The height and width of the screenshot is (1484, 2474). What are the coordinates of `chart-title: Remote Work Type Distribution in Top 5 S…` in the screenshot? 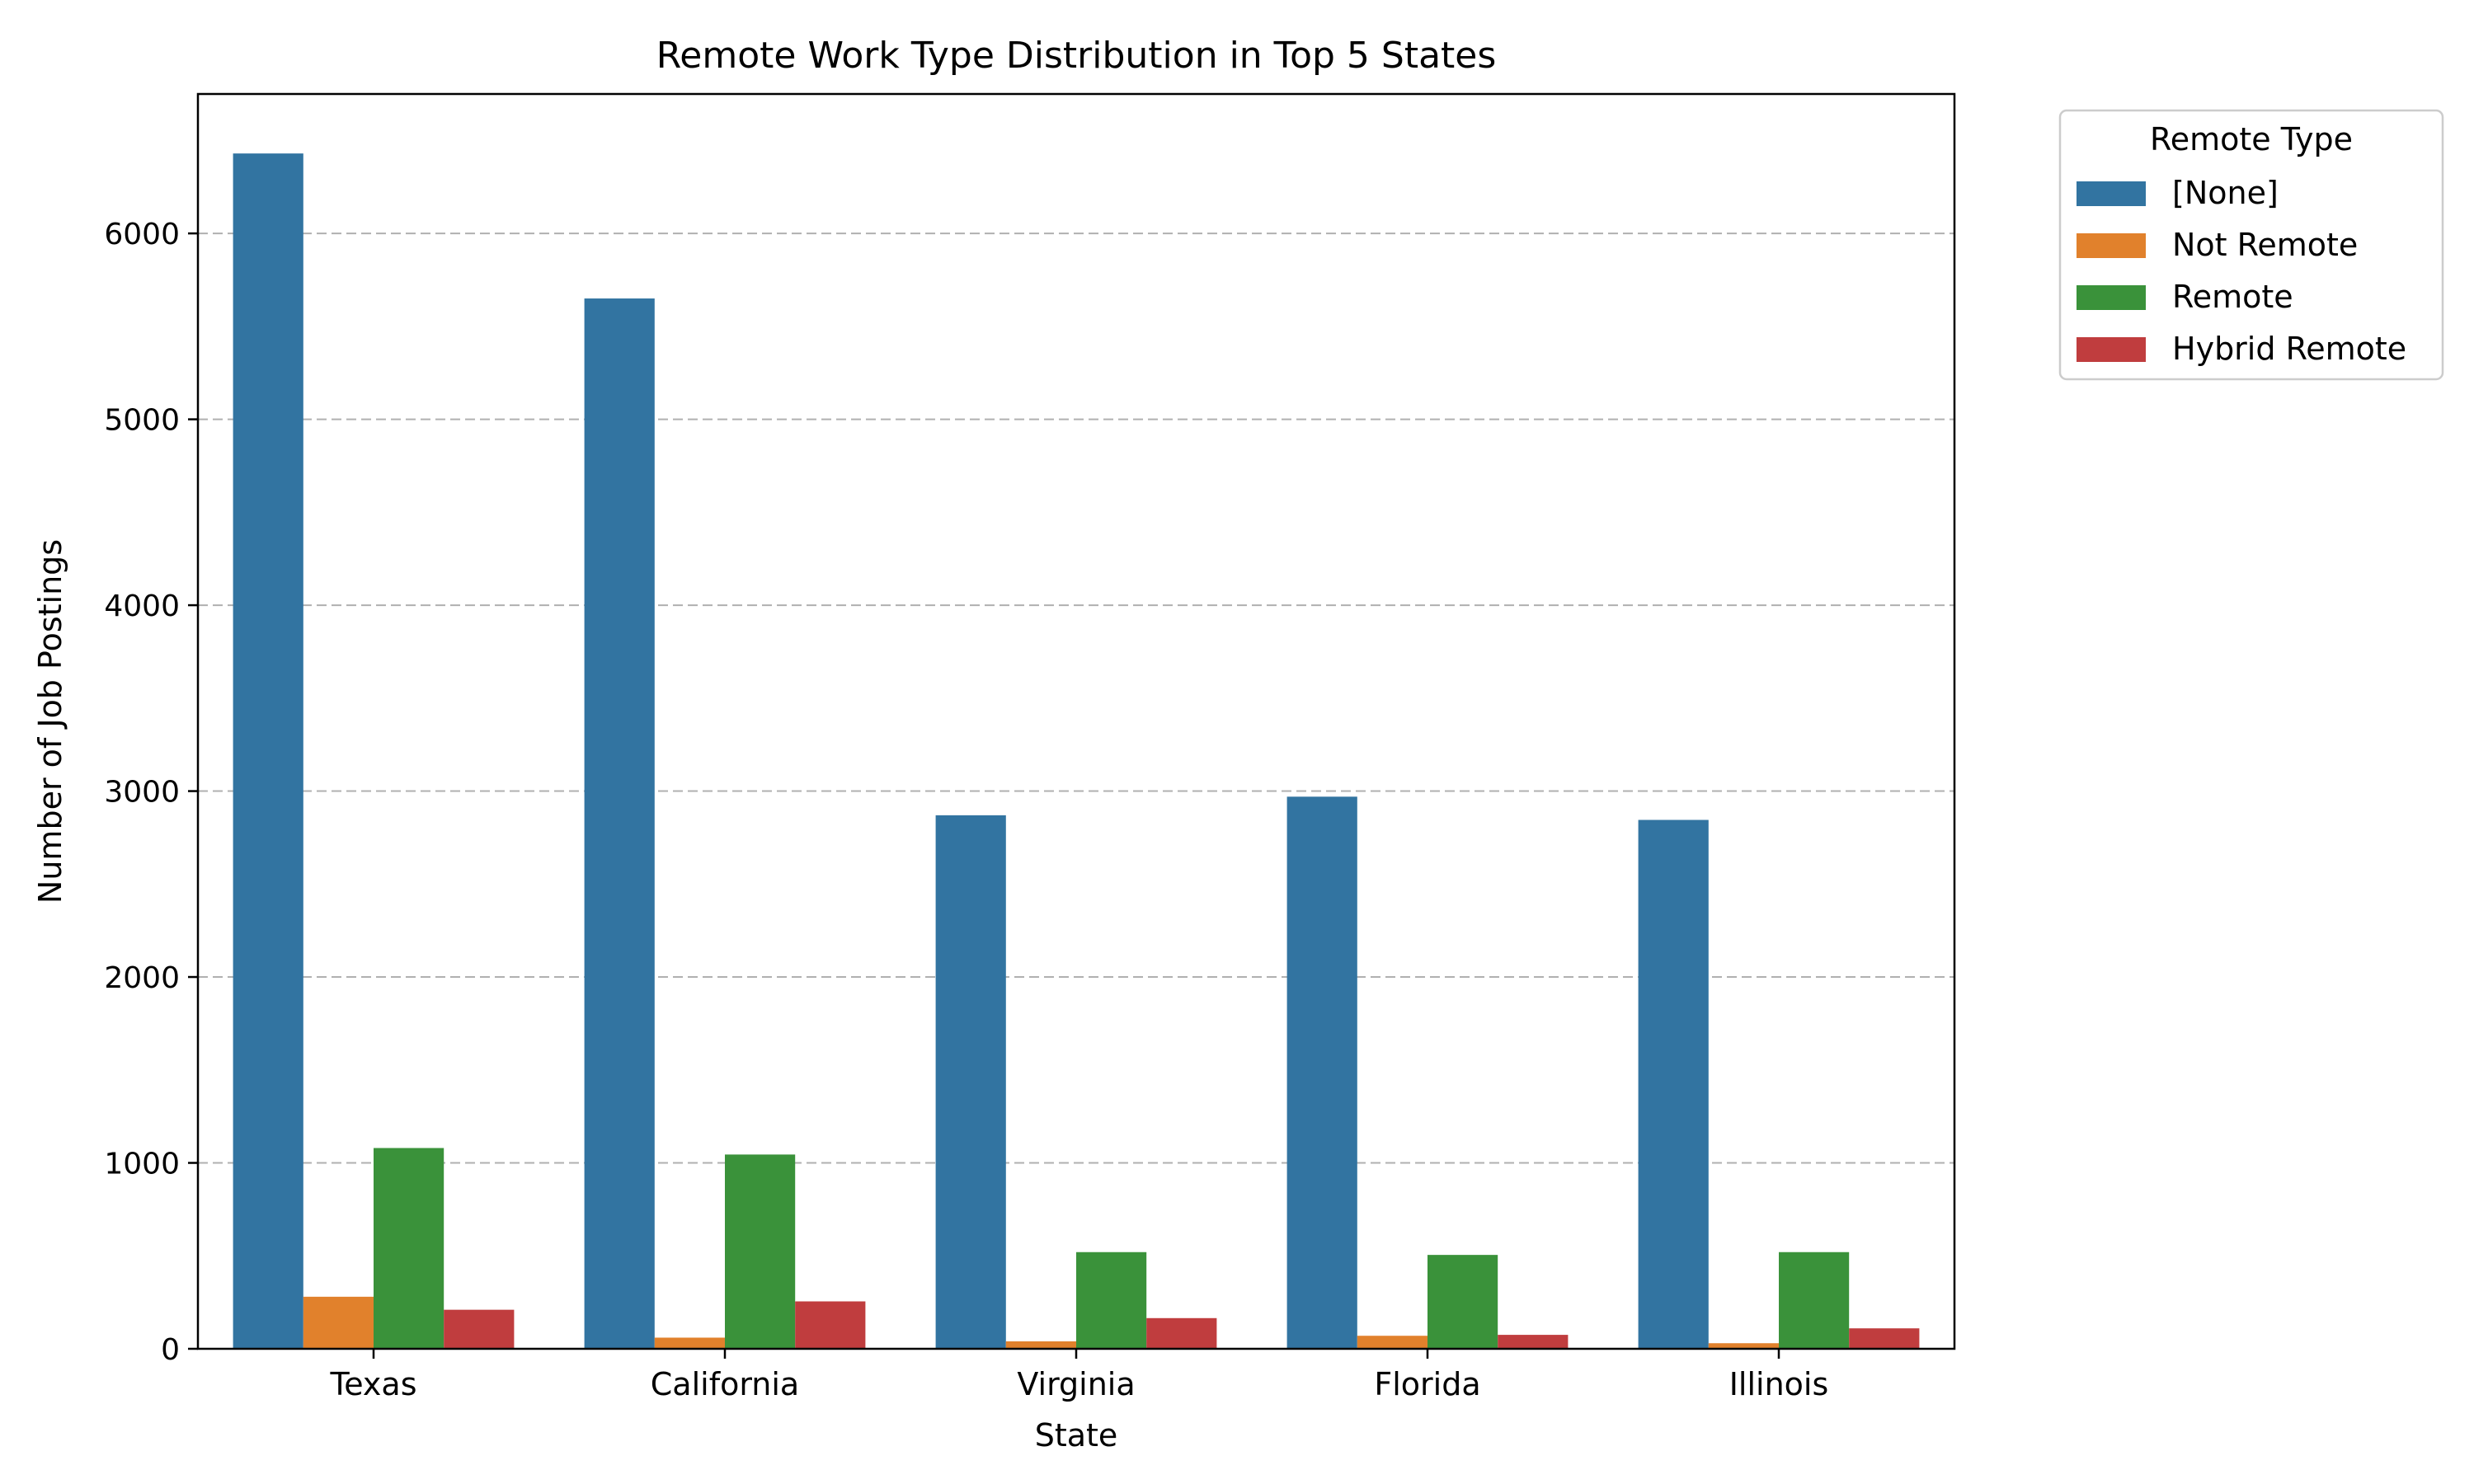 It's located at (1076, 56).